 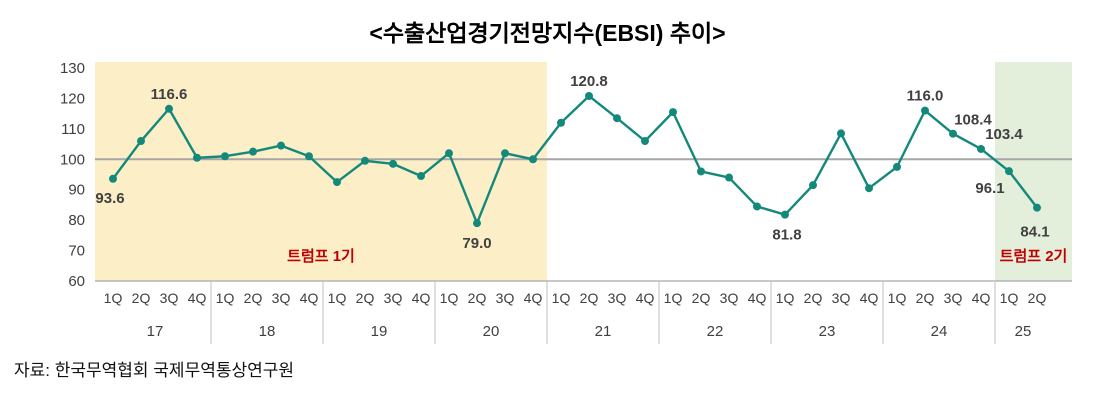 I want to click on data-point-label: 116.6, so click(x=169, y=94).